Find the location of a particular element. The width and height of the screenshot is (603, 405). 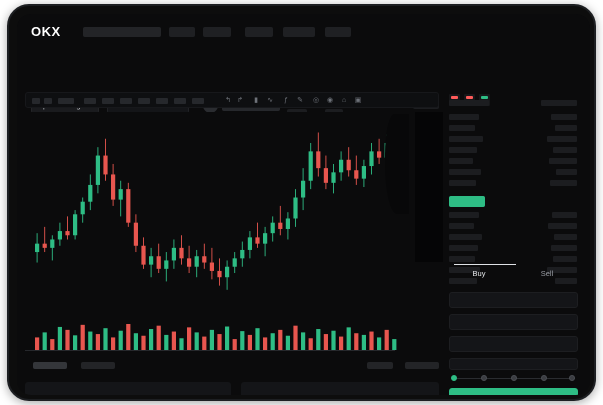

tab-open-orders is located at coordinates (50, 365).